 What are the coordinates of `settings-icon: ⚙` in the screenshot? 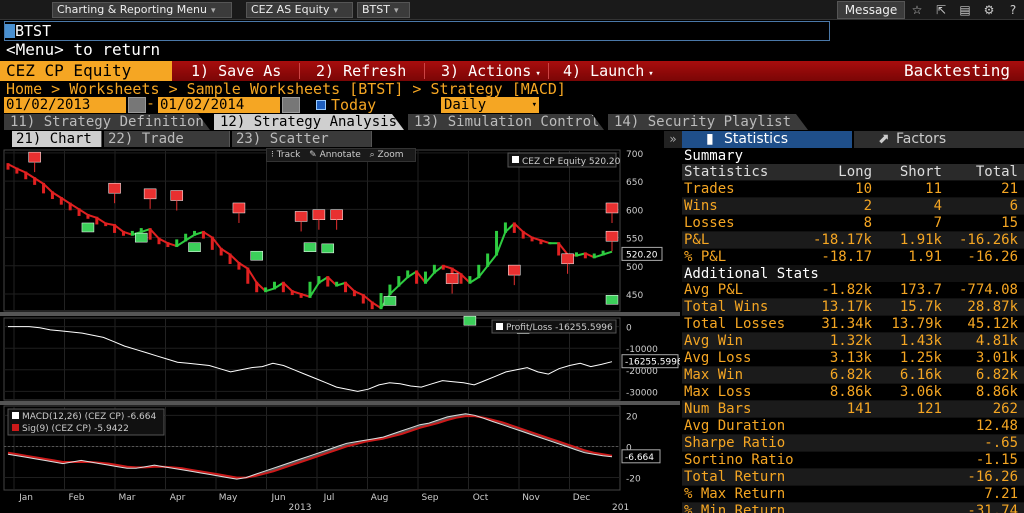 It's located at (989, 10).